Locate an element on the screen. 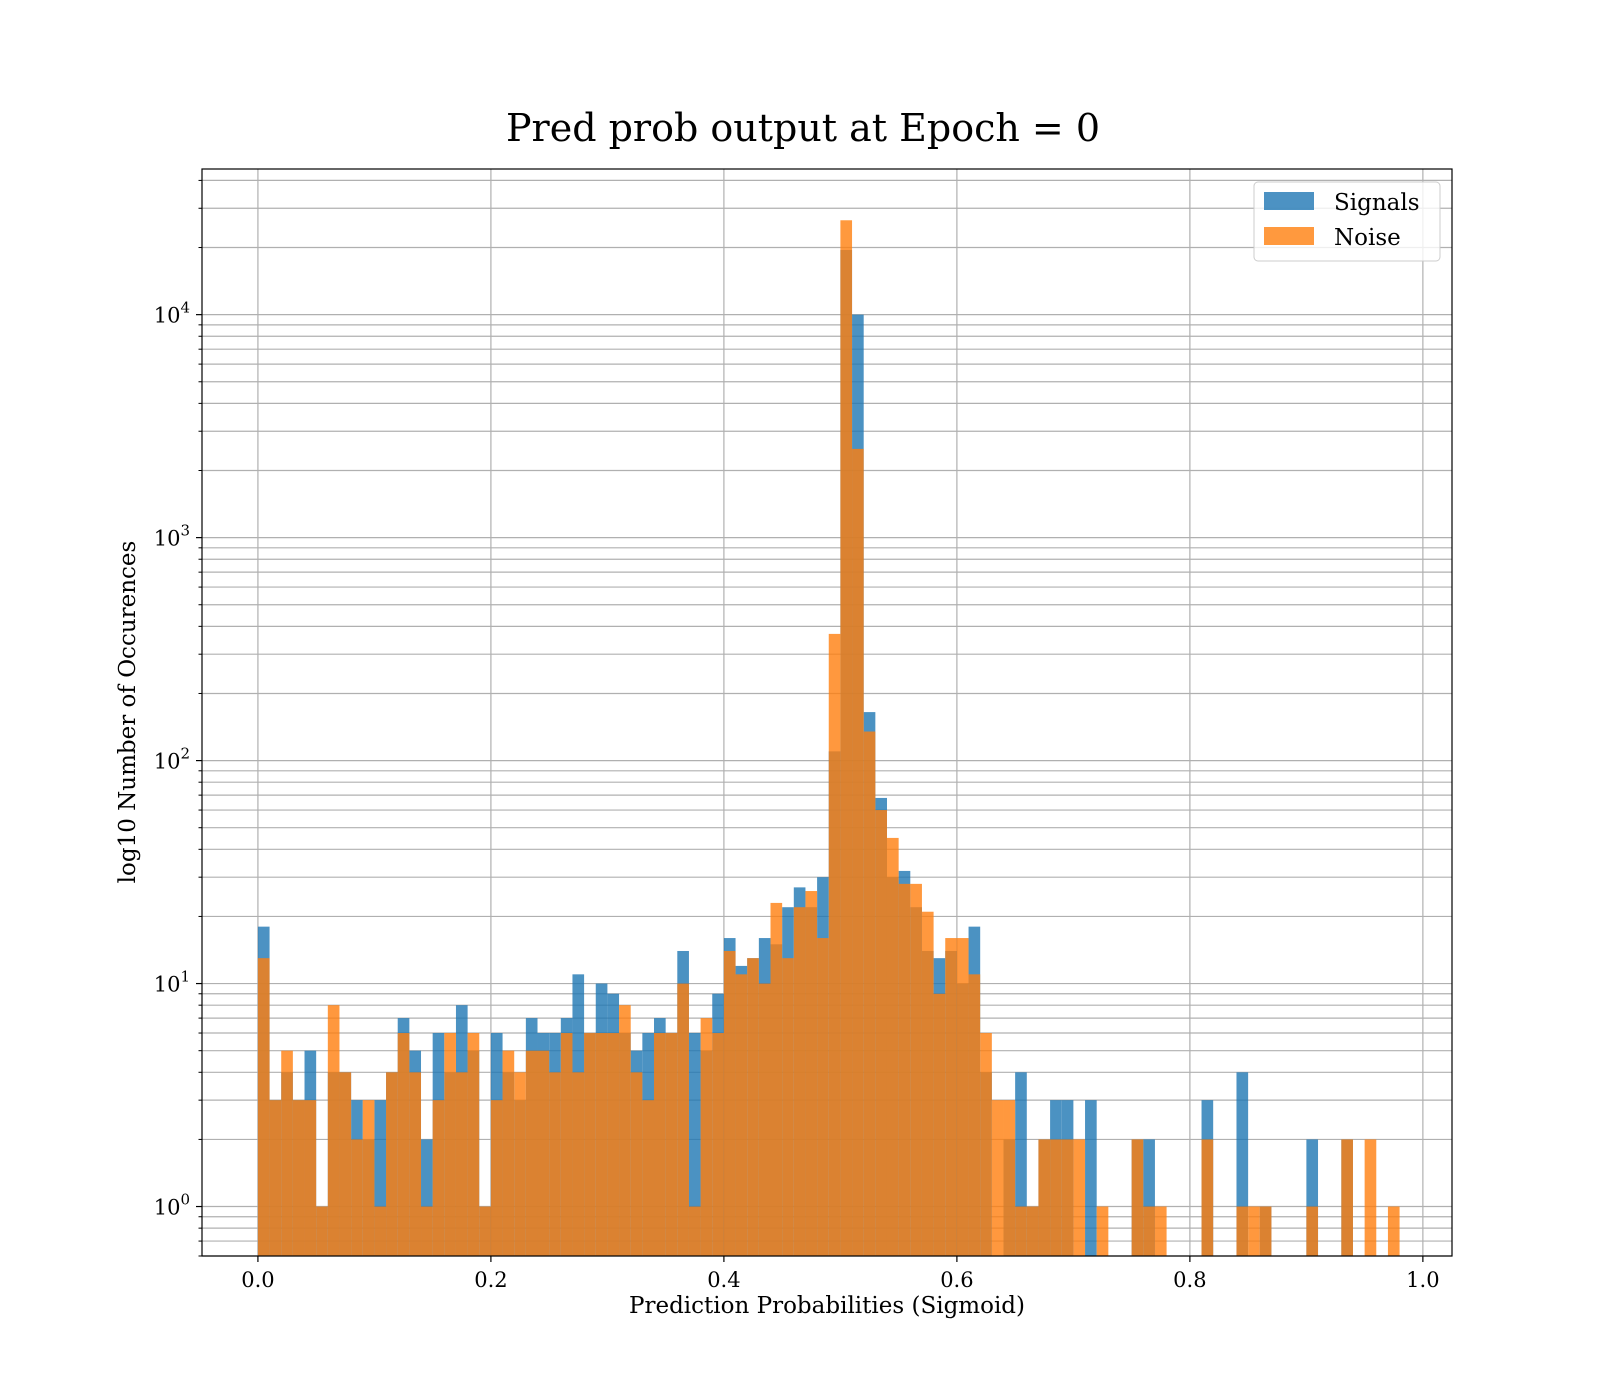 This screenshot has width=1600, height=1400. x-tick-label: 0.8 is located at coordinates (1189, 1280).